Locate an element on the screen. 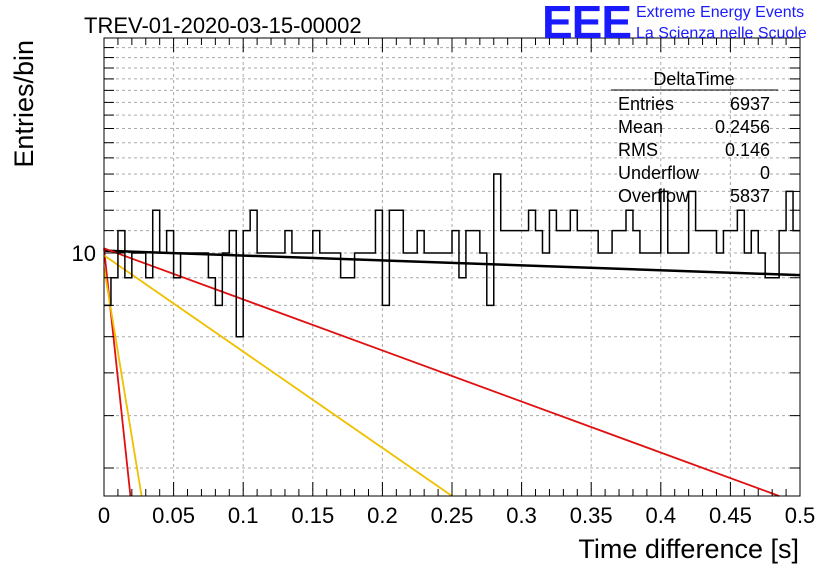  x-tick-label: 0.25 is located at coordinates (452, 515).